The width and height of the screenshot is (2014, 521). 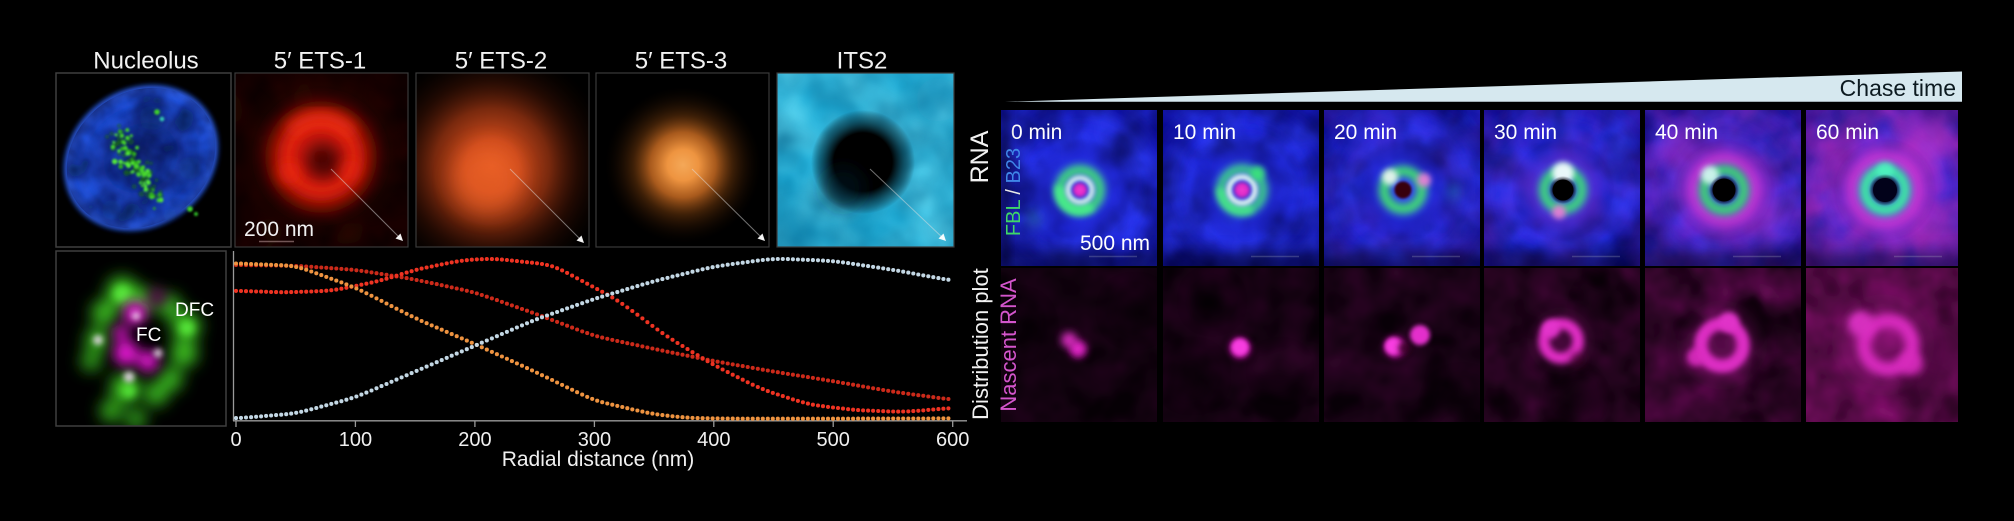 What do you see at coordinates (145, 61) in the screenshot?
I see `svg-text: Nucleolus` at bounding box center [145, 61].